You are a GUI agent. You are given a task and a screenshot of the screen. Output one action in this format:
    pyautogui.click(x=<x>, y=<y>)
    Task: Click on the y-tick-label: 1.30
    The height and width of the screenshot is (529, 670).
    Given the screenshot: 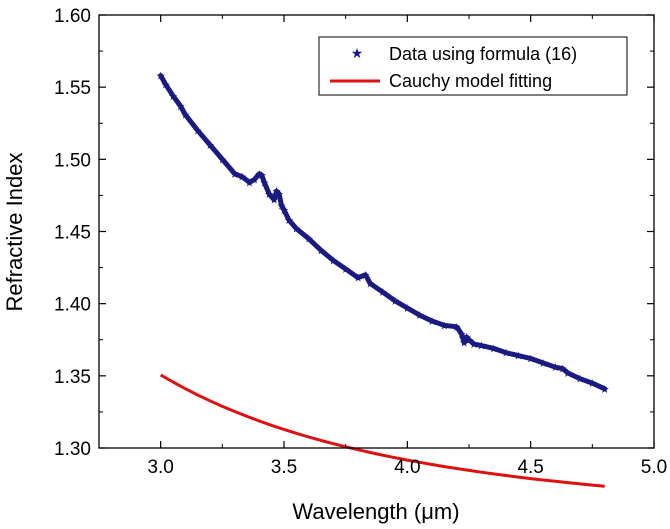 What is the action you would take?
    pyautogui.click(x=72, y=449)
    